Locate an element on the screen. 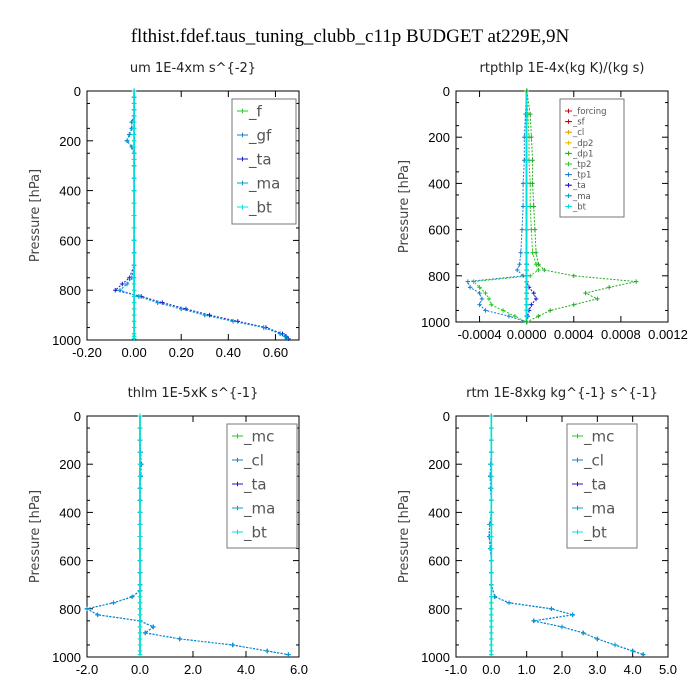 The height and width of the screenshot is (700, 700). x-tick-label: 0.20 is located at coordinates (181, 352).